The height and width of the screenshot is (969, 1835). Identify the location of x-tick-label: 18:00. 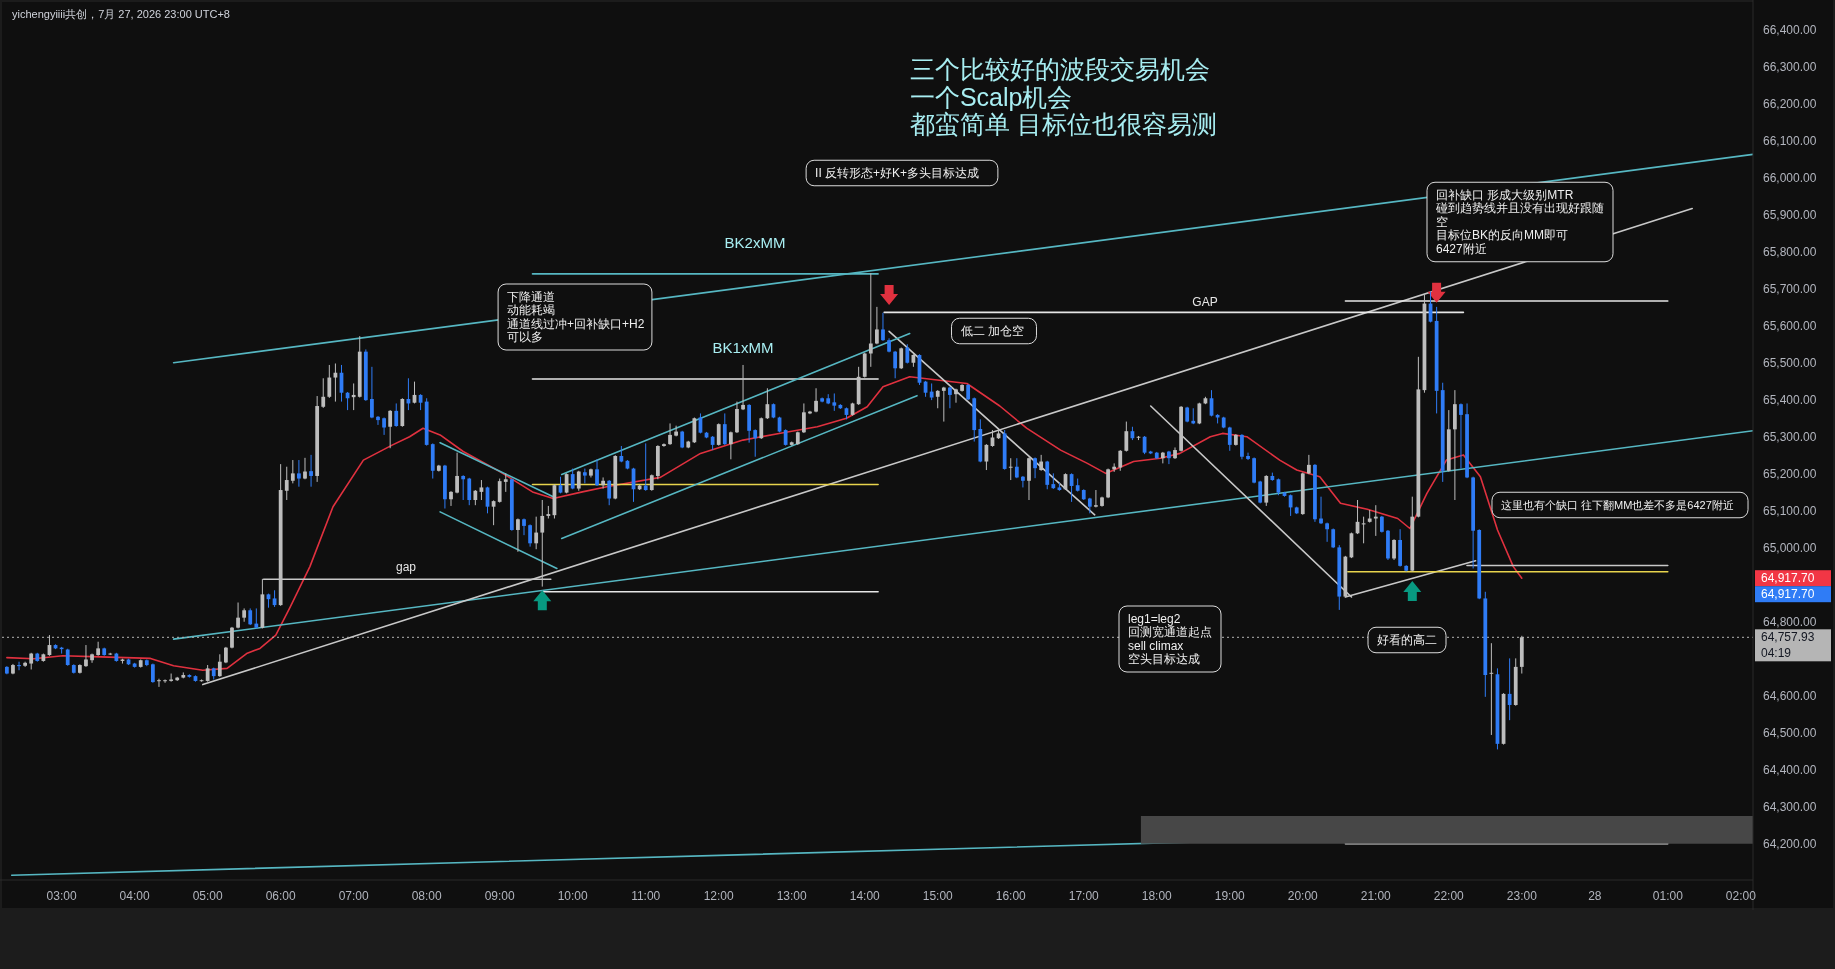
(1157, 896).